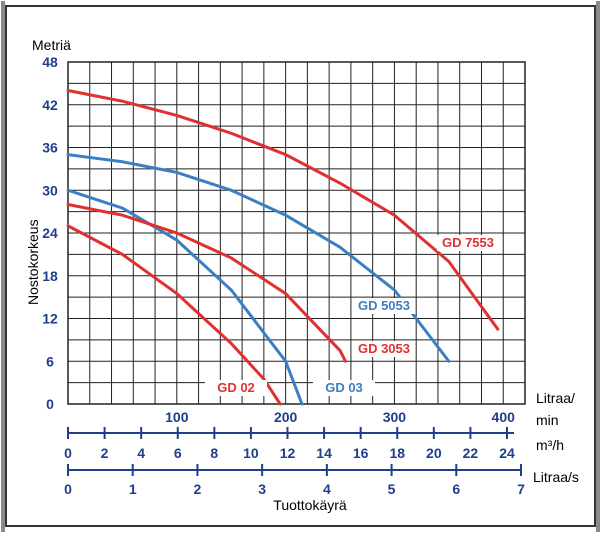 Image resolution: width=601 pixels, height=538 pixels. Describe the element at coordinates (262, 489) in the screenshot. I see `x-tick-ls: 3` at that location.